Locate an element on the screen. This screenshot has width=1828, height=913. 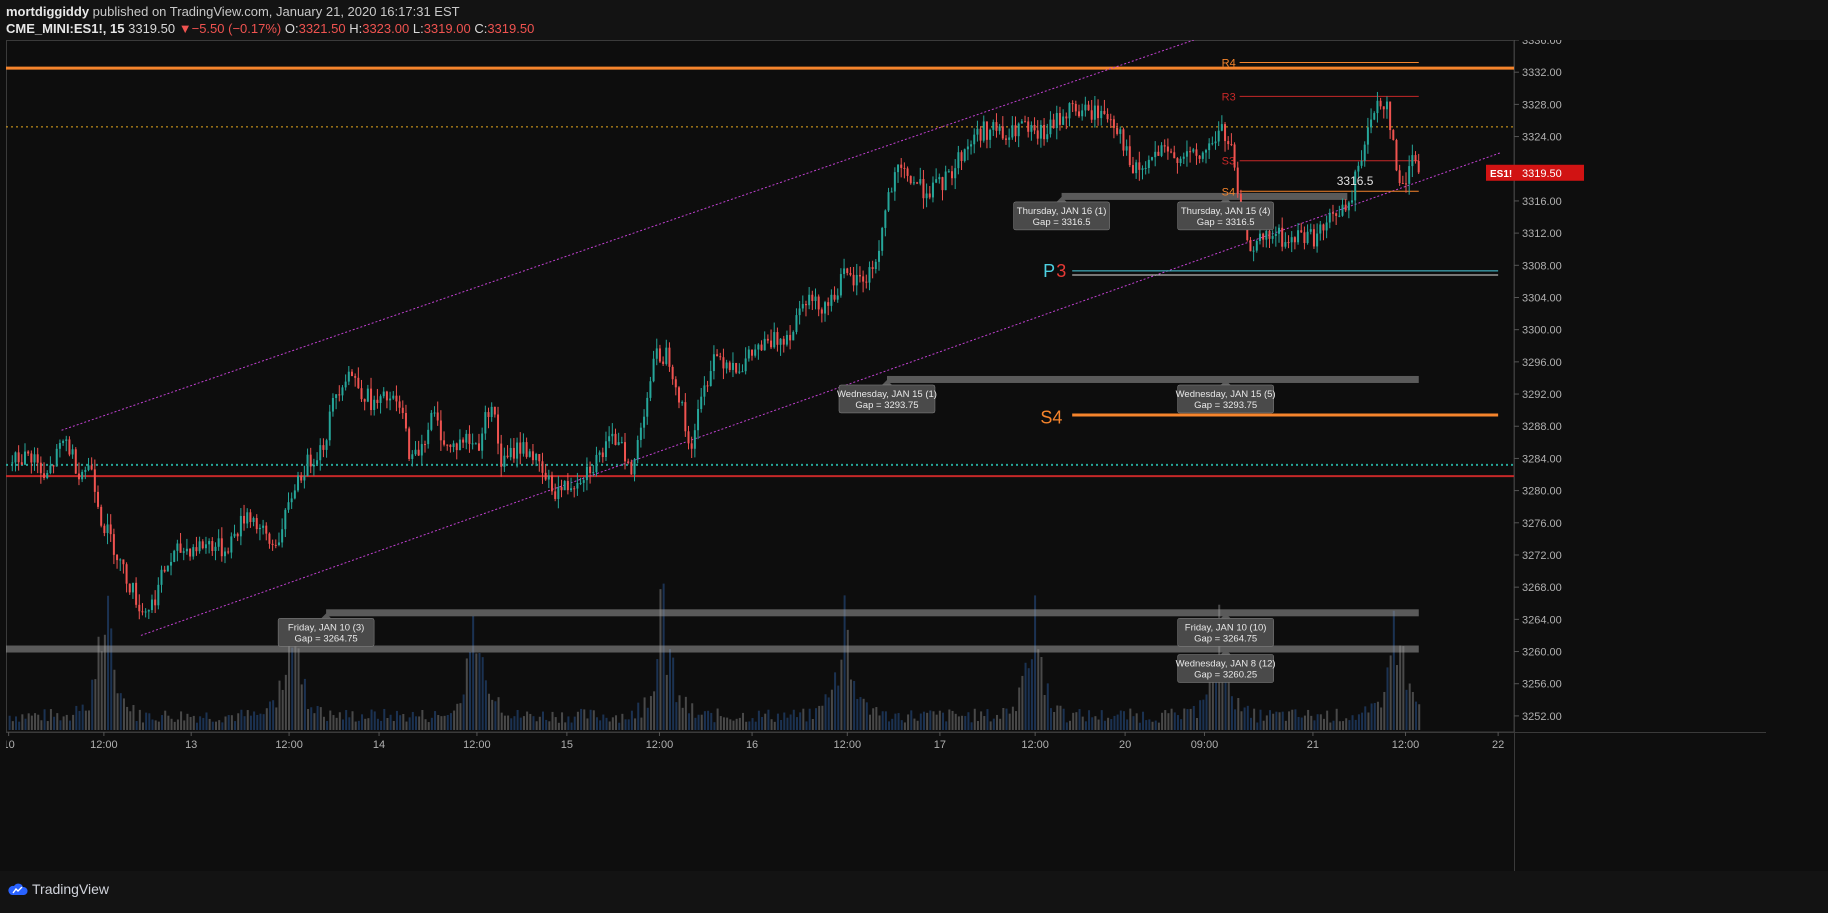
down-triangle-icon: ▼ is located at coordinates (185, 28).